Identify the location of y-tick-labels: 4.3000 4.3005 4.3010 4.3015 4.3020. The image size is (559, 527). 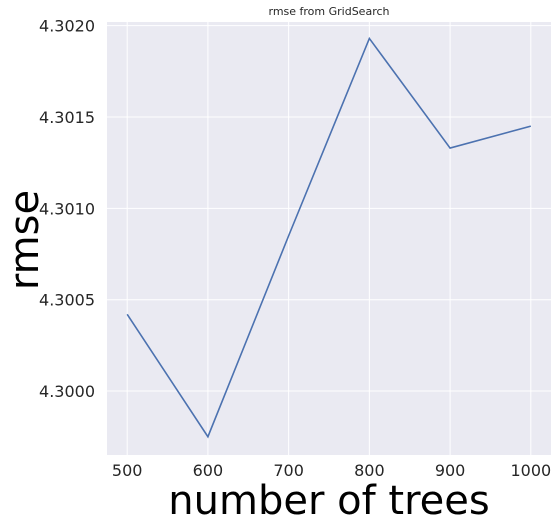
(67, 209).